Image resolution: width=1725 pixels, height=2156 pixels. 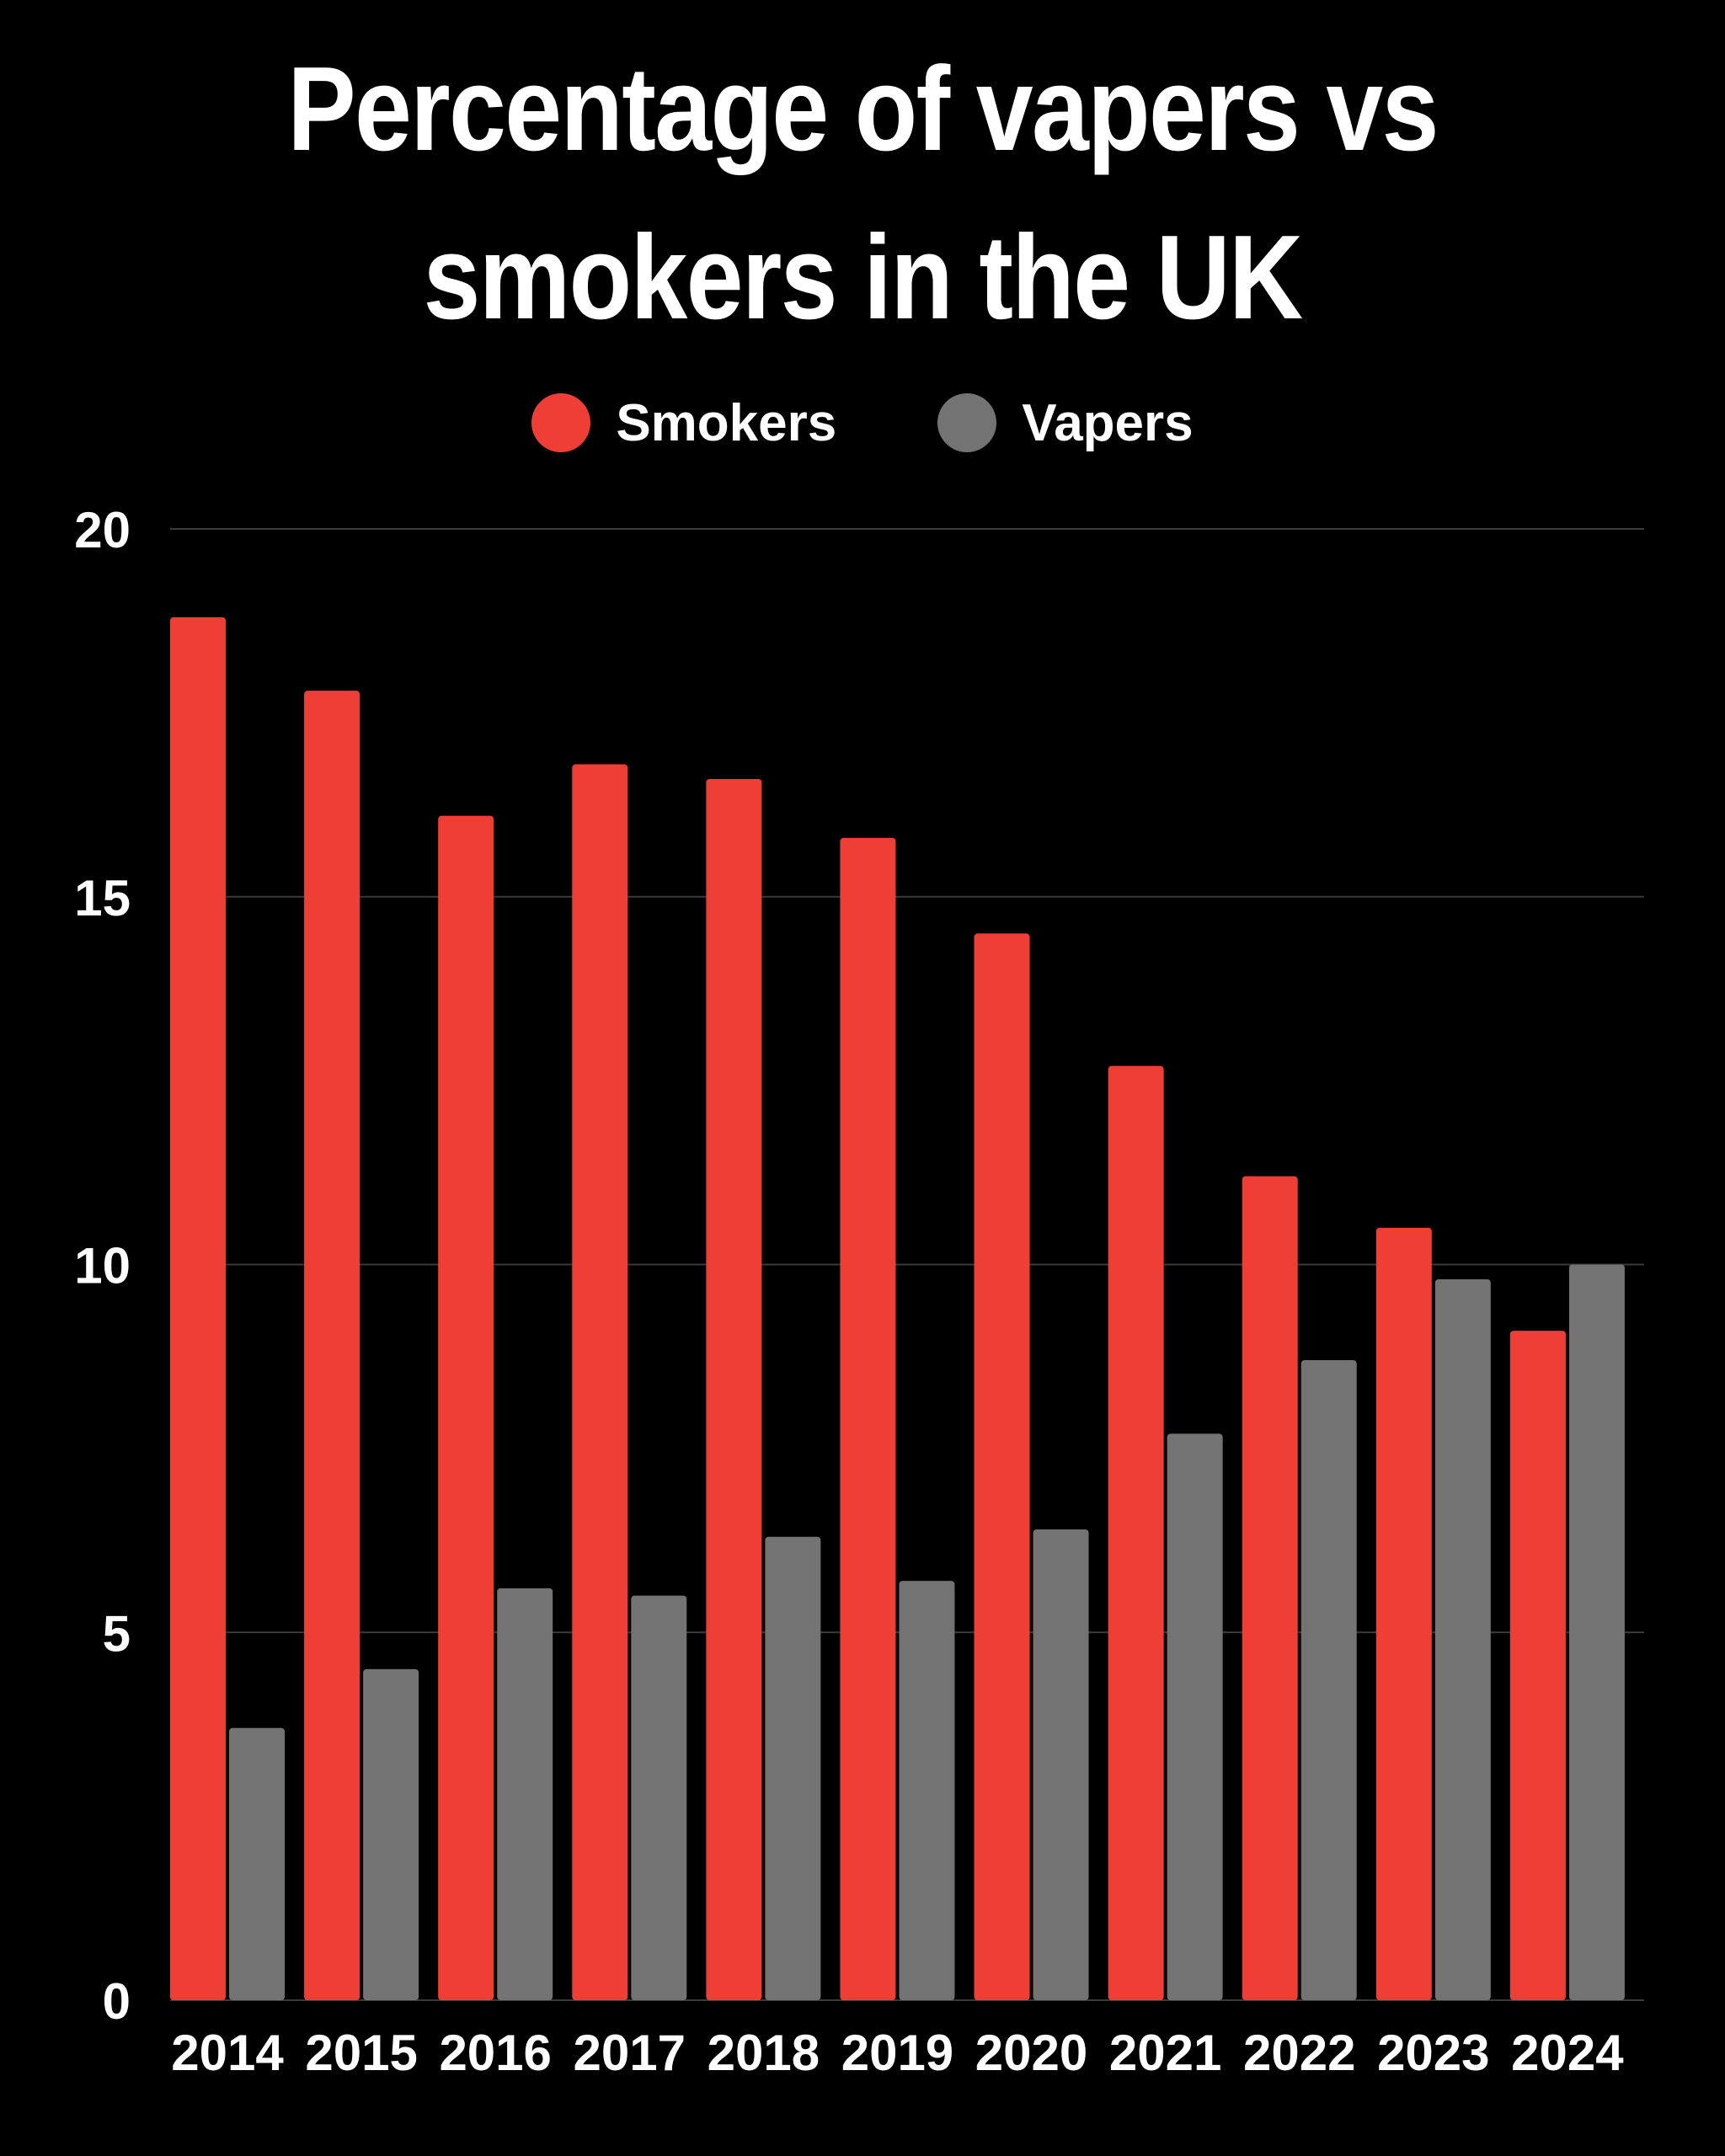 I want to click on bar-vapers-2021, so click(x=1195, y=1716).